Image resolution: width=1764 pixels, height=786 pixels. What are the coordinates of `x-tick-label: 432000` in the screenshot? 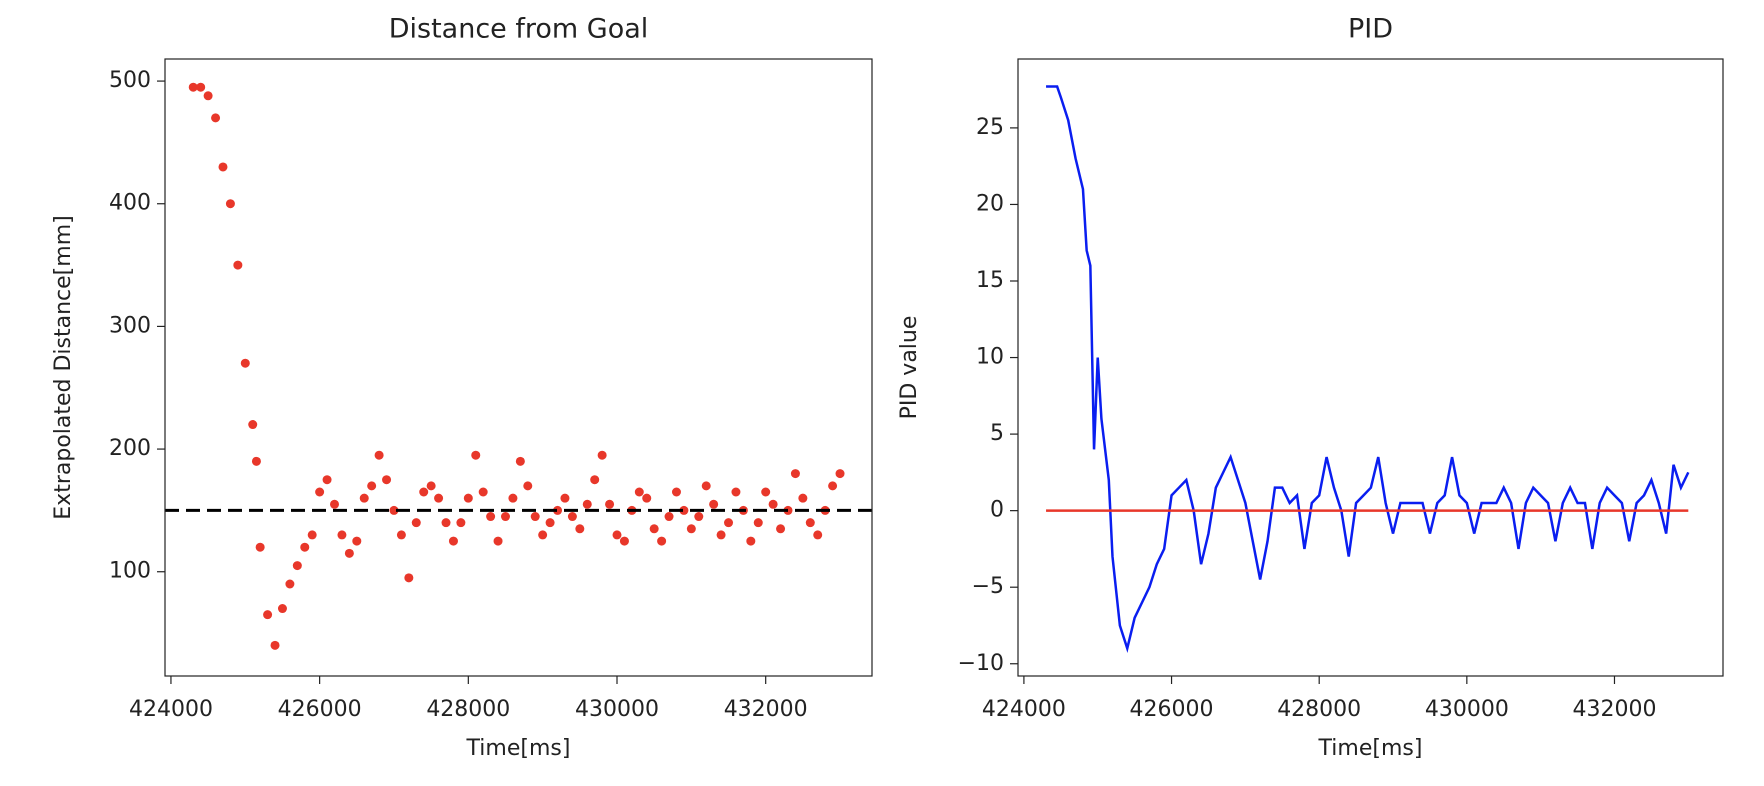 It's located at (1614, 709).